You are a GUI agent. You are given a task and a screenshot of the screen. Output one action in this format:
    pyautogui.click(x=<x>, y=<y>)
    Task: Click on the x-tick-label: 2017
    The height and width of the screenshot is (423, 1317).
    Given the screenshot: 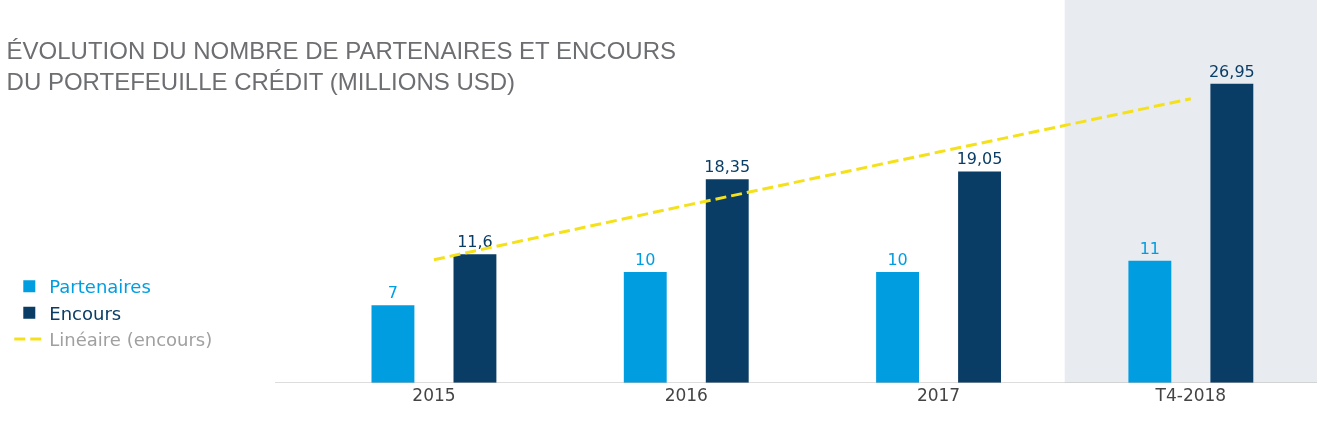 What is the action you would take?
    pyautogui.click(x=938, y=395)
    